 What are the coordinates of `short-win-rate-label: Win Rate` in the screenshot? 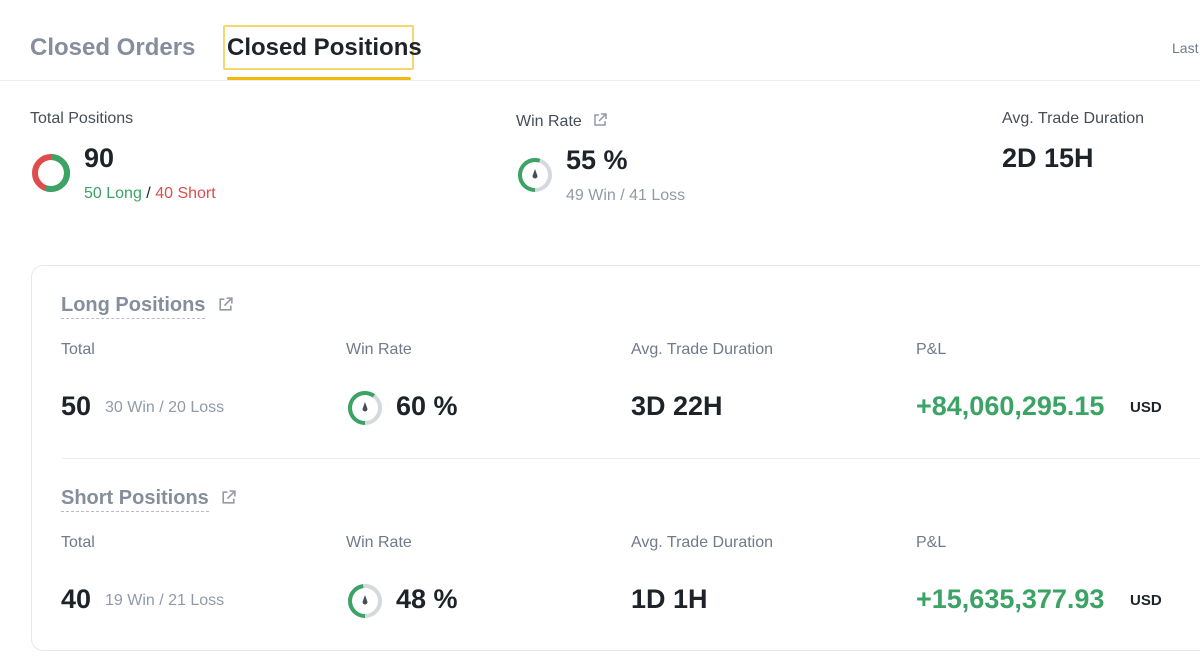 It's located at (379, 542).